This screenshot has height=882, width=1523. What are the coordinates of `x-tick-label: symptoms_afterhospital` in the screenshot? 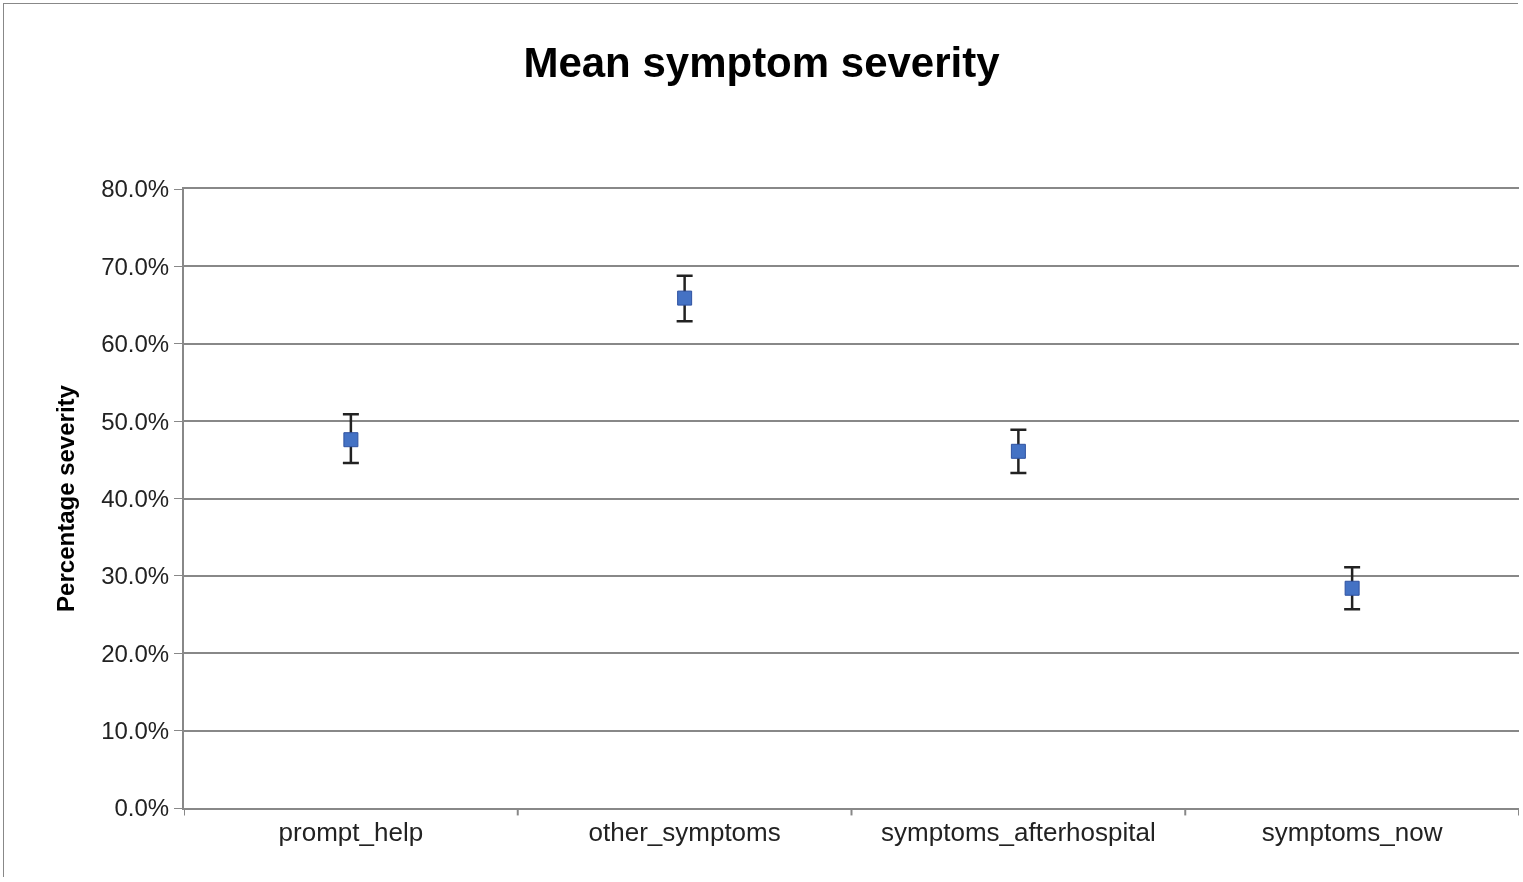 It's located at (1018, 832).